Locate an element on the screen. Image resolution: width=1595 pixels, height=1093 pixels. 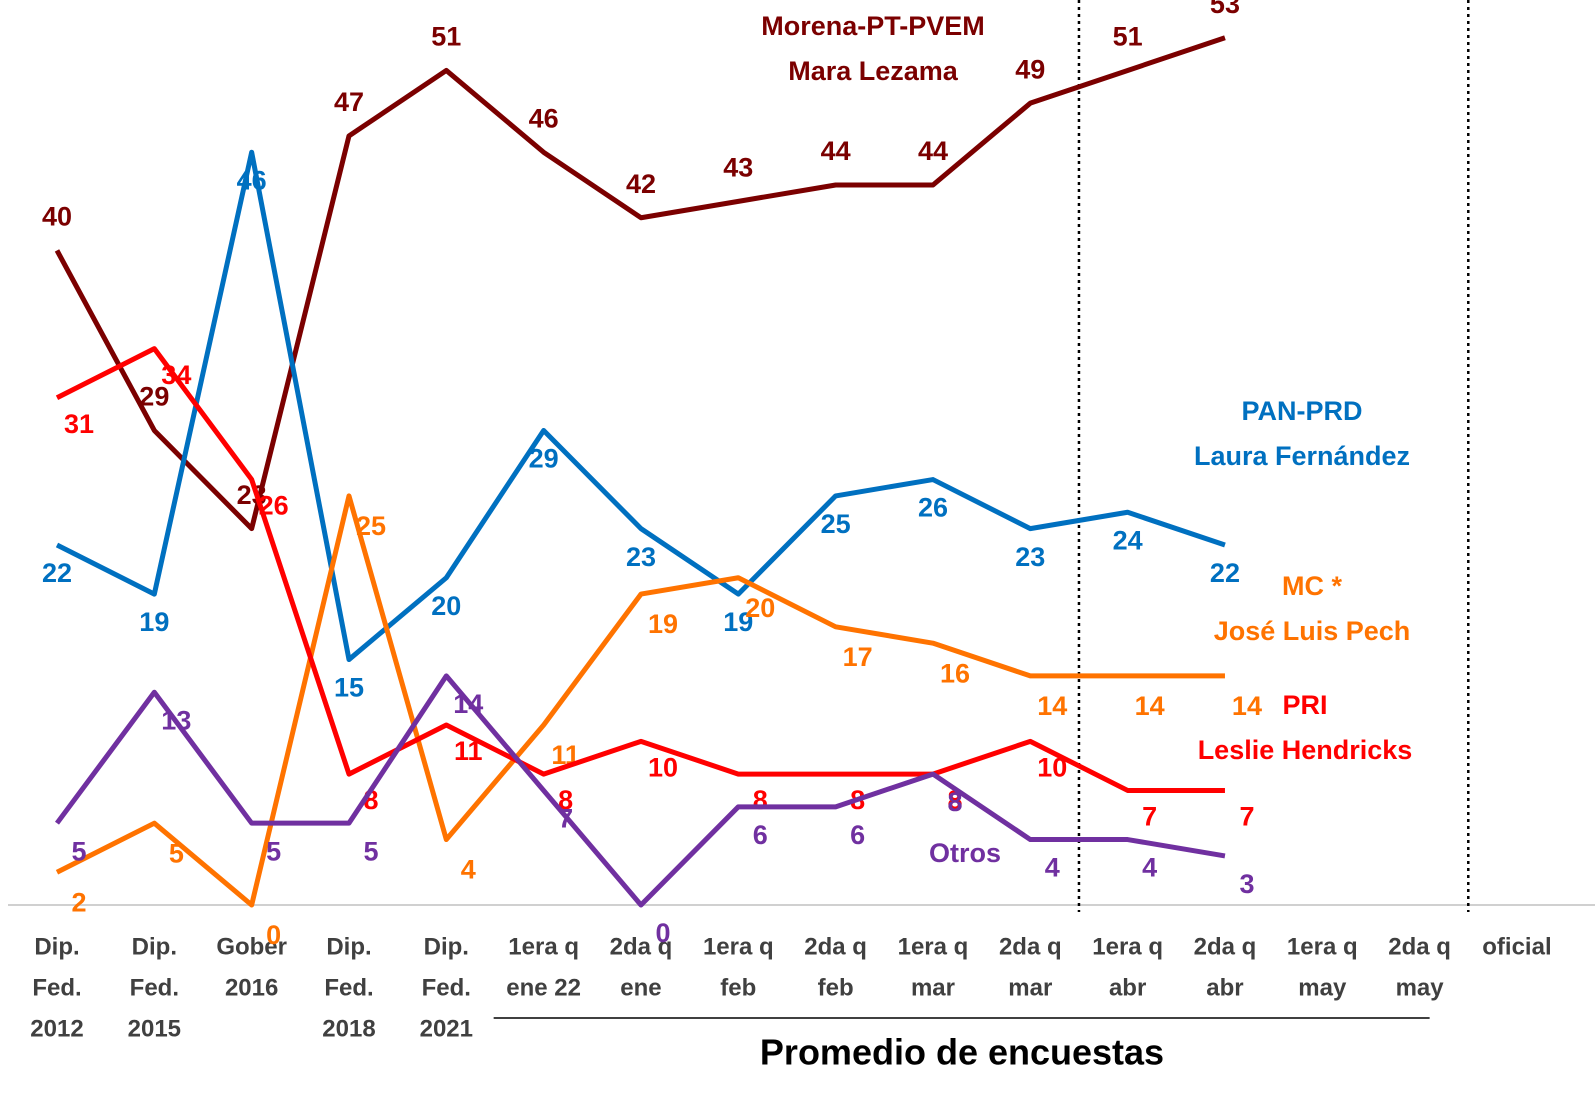
data-label: 24 is located at coordinates (1128, 540).